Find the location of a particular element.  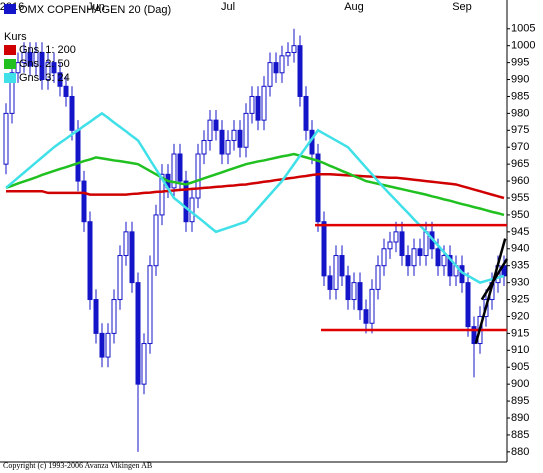

y-tick-label: 975 is located at coordinates (520, 130).